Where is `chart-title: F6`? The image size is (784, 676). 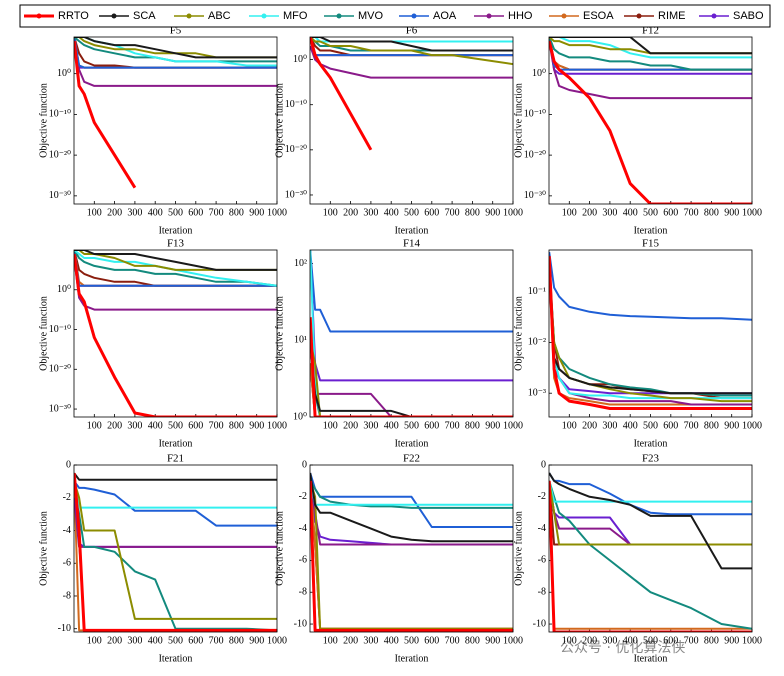 chart-title: F6 is located at coordinates (412, 31).